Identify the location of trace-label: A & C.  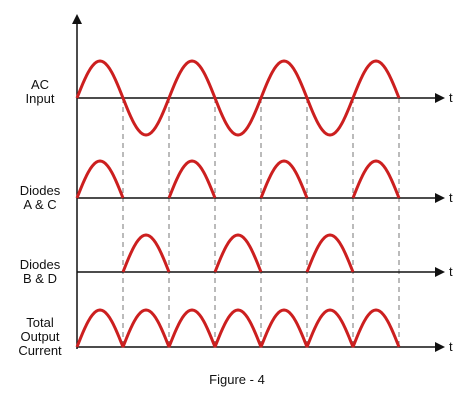
(39, 204).